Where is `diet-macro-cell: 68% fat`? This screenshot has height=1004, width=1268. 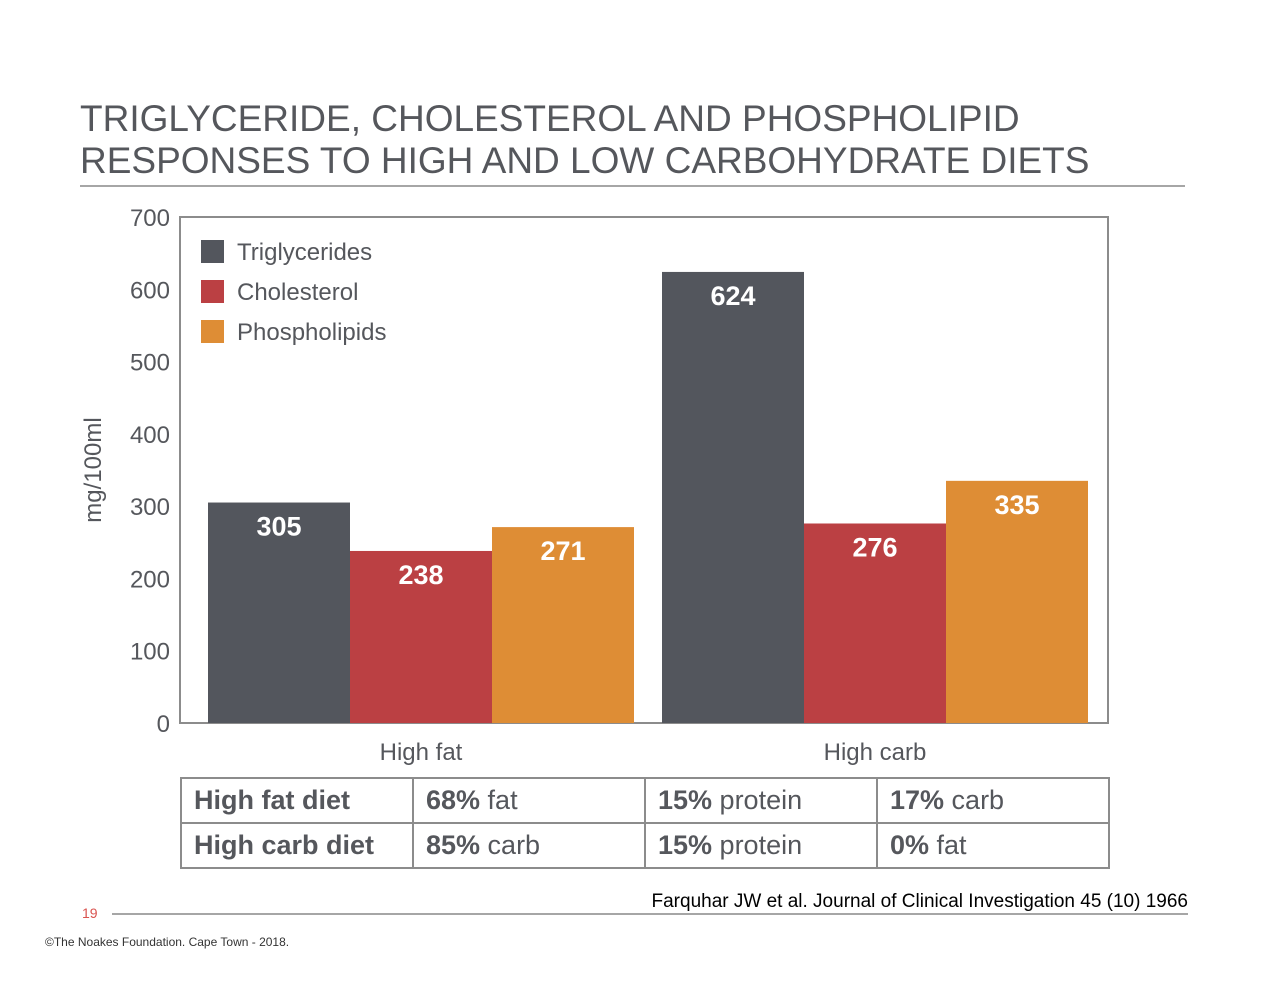 diet-macro-cell: 68% fat is located at coordinates (529, 800).